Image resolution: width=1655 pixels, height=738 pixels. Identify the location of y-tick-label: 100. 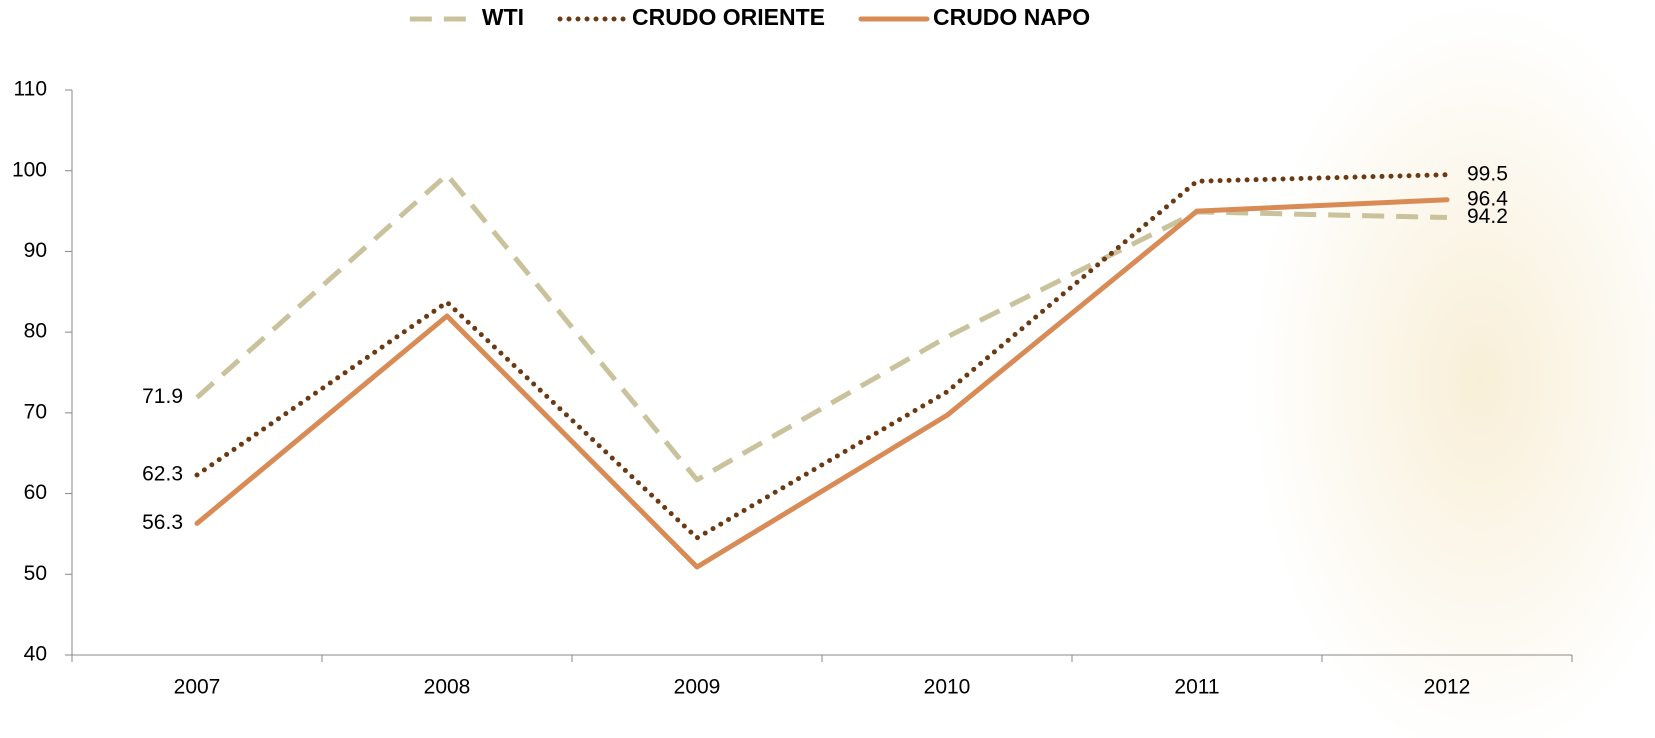
(29, 169).